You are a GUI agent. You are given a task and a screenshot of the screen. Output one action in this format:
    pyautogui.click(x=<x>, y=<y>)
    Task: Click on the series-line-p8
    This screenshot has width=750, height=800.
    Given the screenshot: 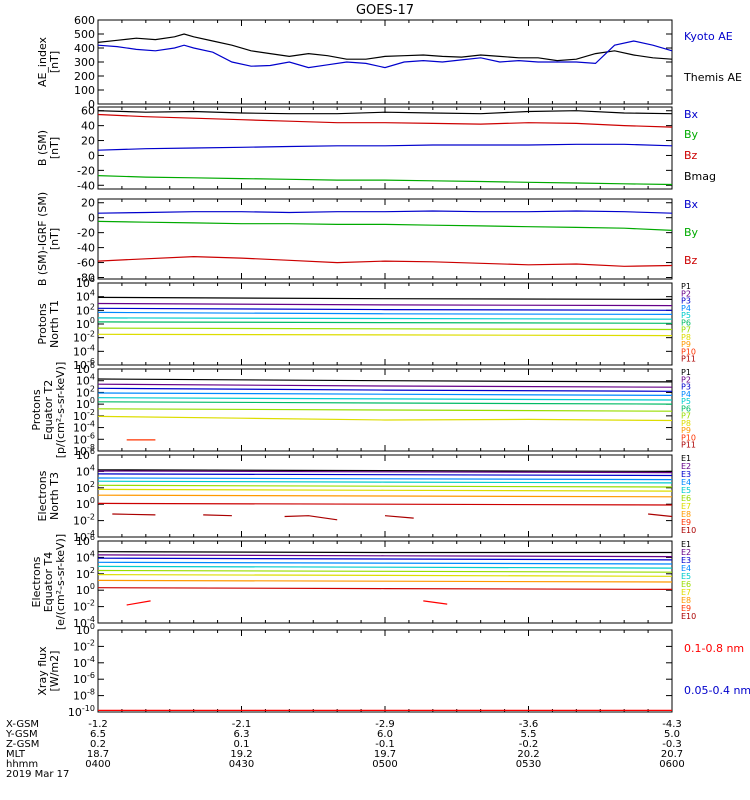 What is the action you would take?
    pyautogui.click(x=385, y=335)
    